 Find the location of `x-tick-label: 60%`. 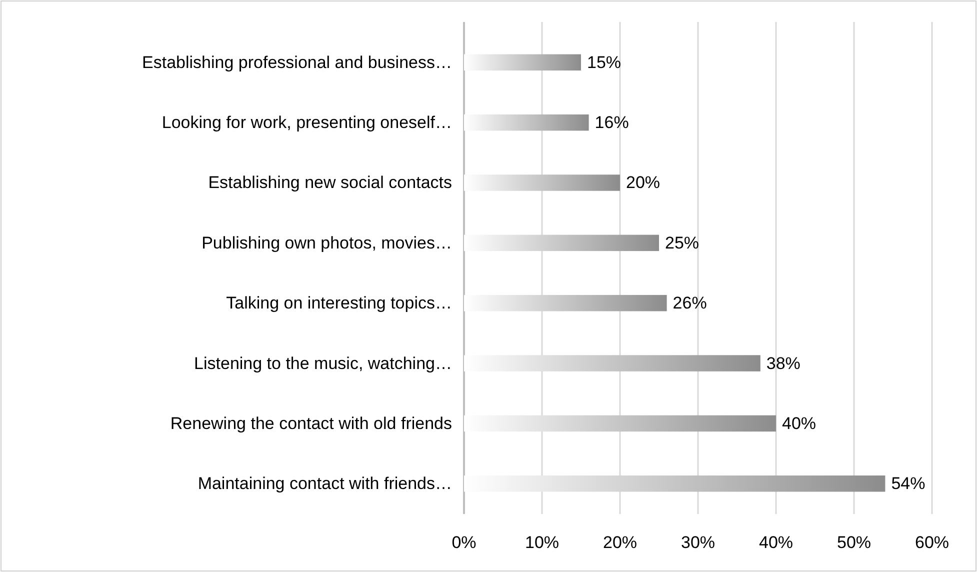

x-tick-label: 60% is located at coordinates (932, 542).